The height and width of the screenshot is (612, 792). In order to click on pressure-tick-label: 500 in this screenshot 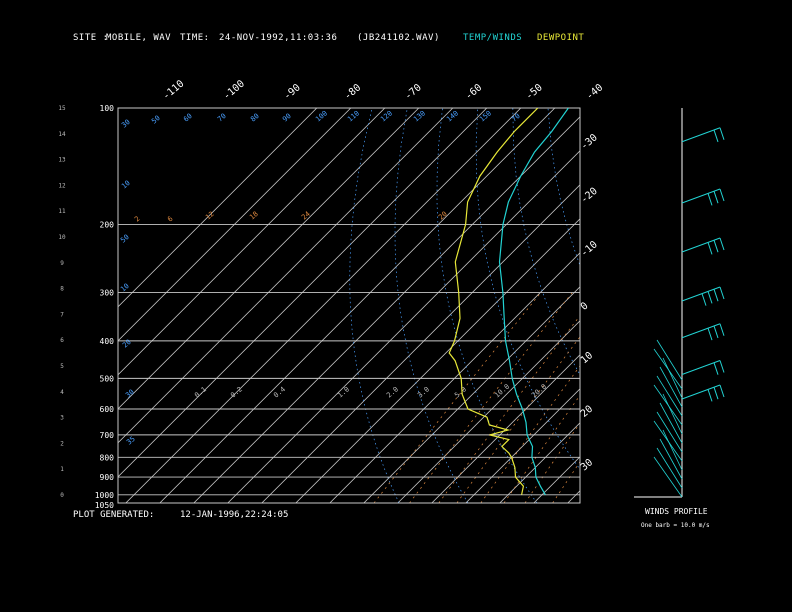, I will do `click(107, 378)`.